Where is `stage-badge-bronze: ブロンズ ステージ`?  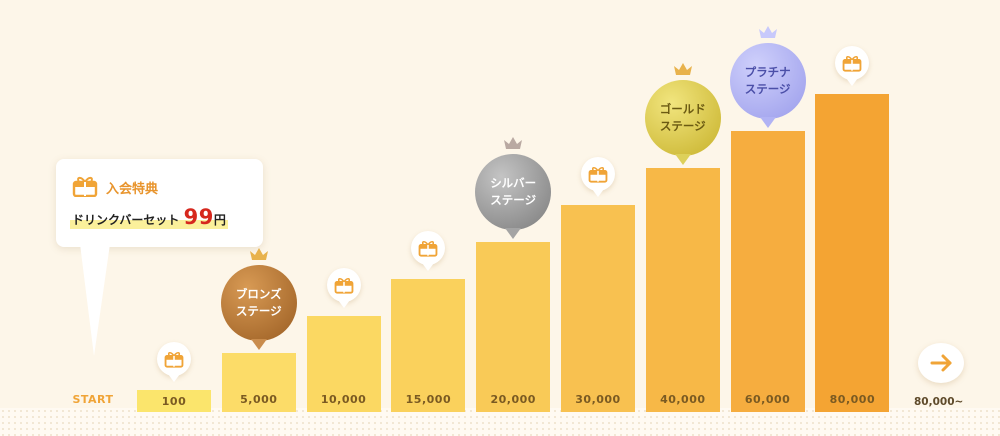 stage-badge-bronze: ブロンズ ステージ is located at coordinates (258, 307).